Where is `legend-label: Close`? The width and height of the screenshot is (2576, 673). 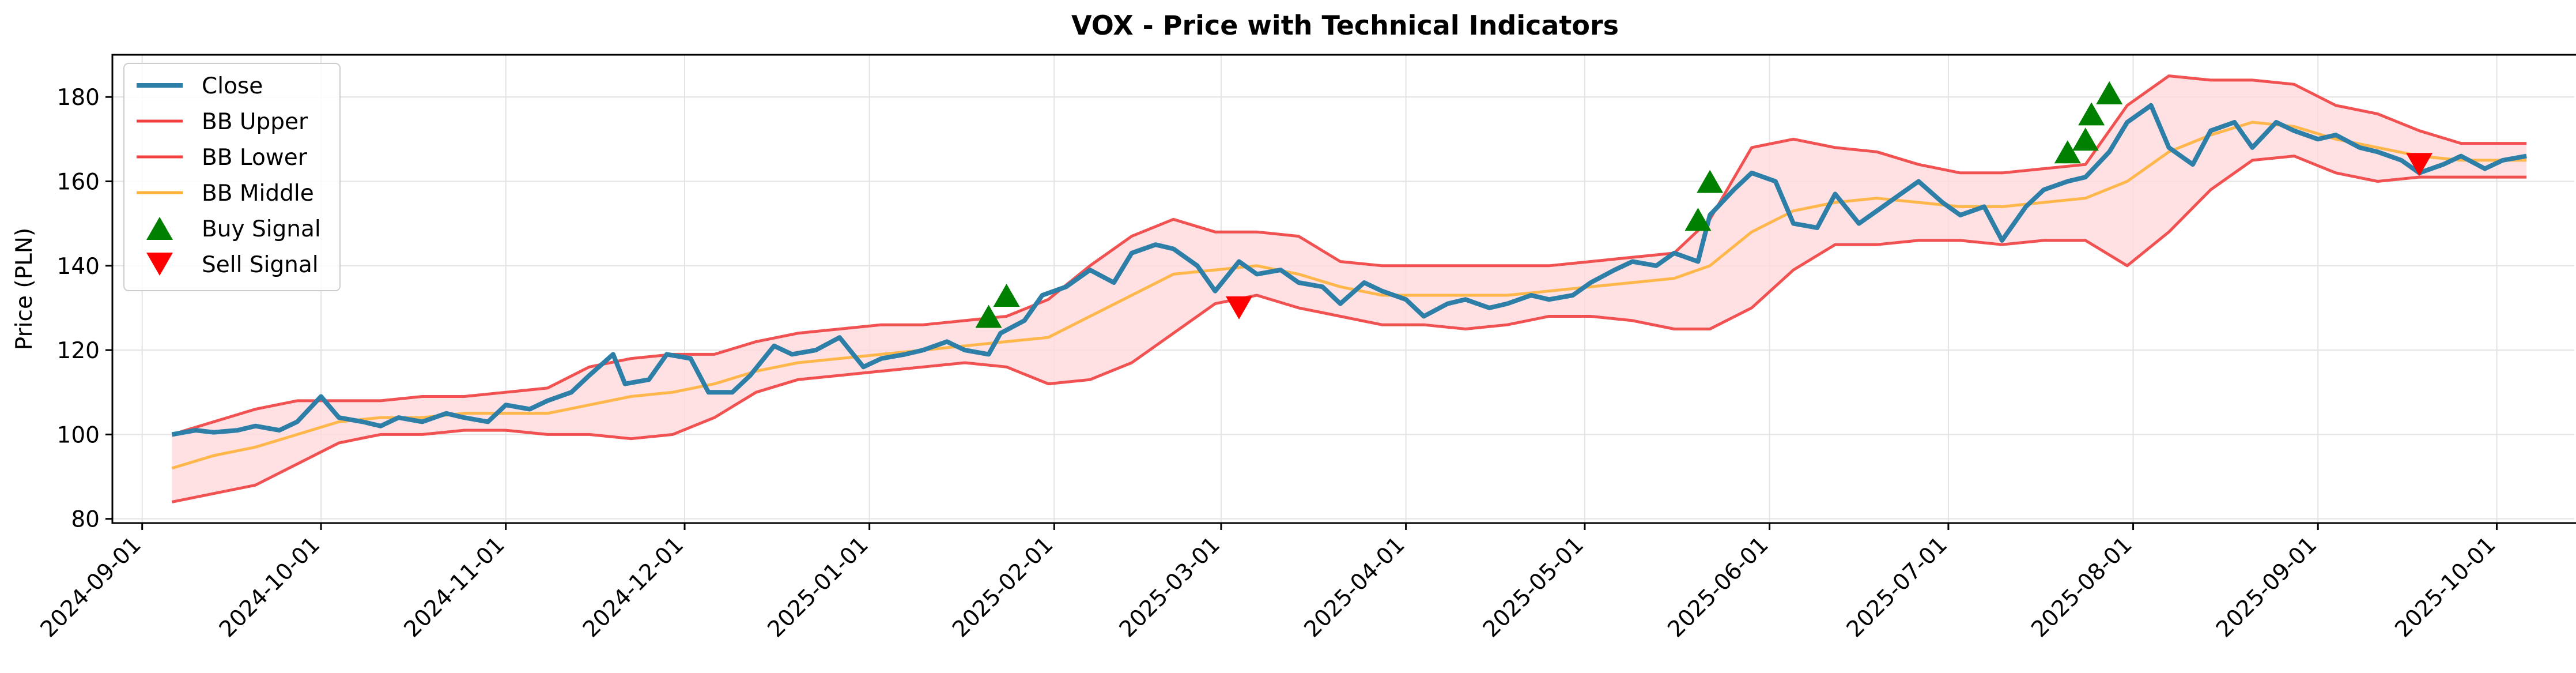
legend-label: Close is located at coordinates (232, 86).